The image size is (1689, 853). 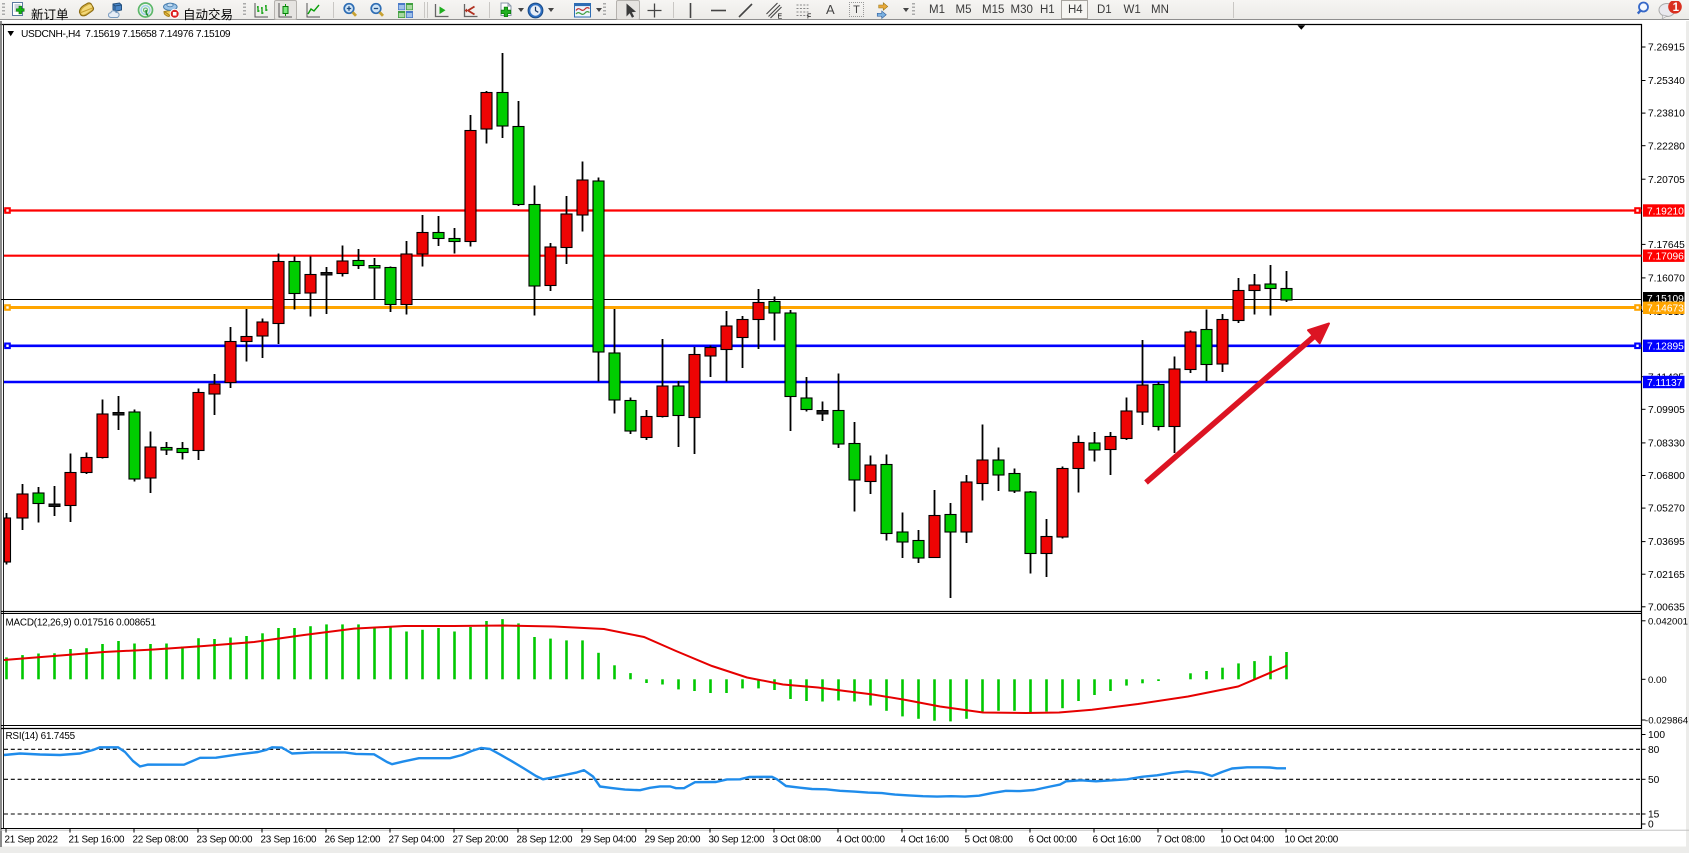 What do you see at coordinates (1666, 444) in the screenshot?
I see `svg-text: 7.08330` at bounding box center [1666, 444].